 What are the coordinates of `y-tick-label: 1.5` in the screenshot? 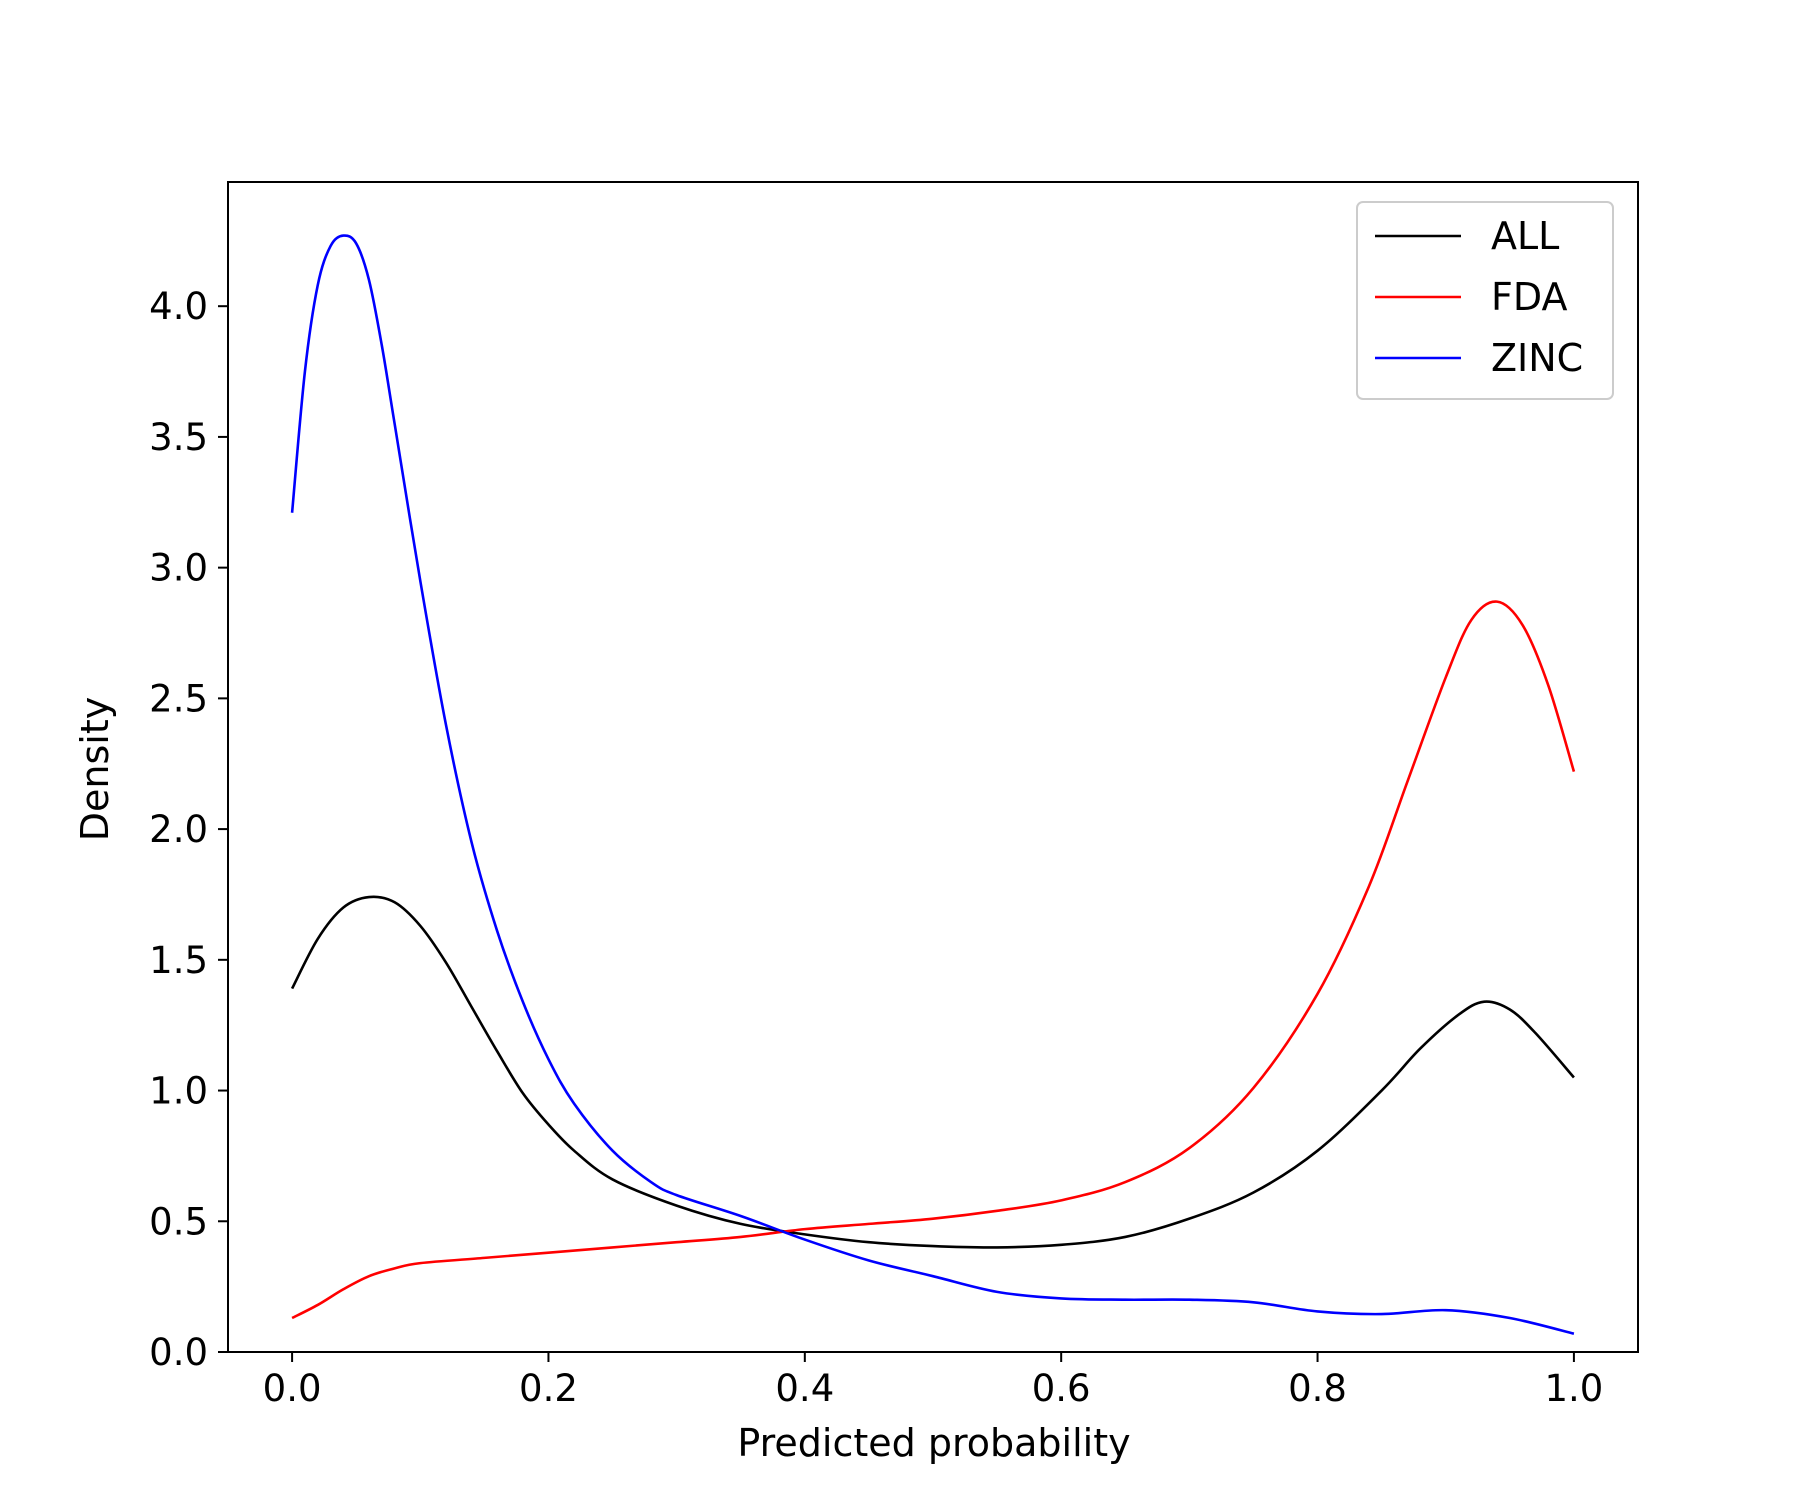 It's located at (178, 960).